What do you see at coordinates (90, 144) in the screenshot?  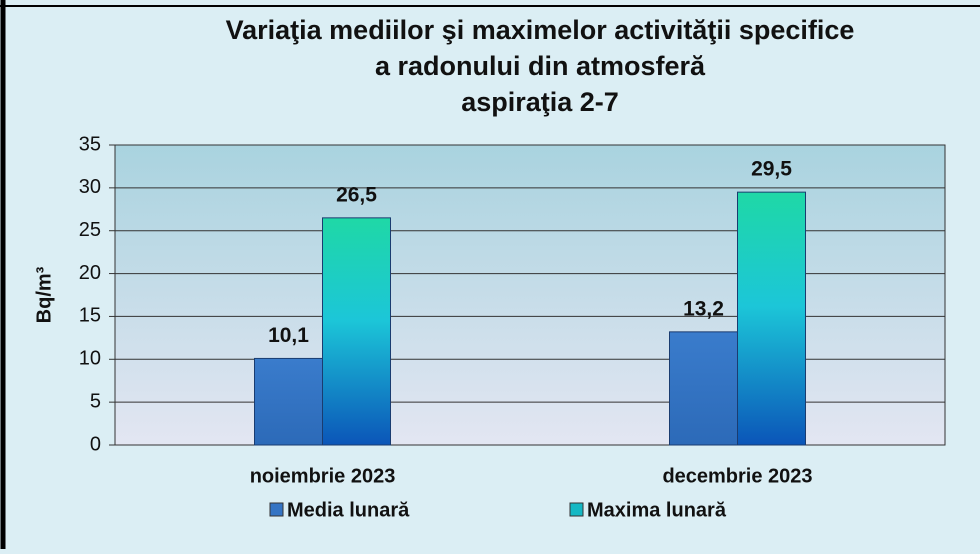 I see `y-tick-label: 35` at bounding box center [90, 144].